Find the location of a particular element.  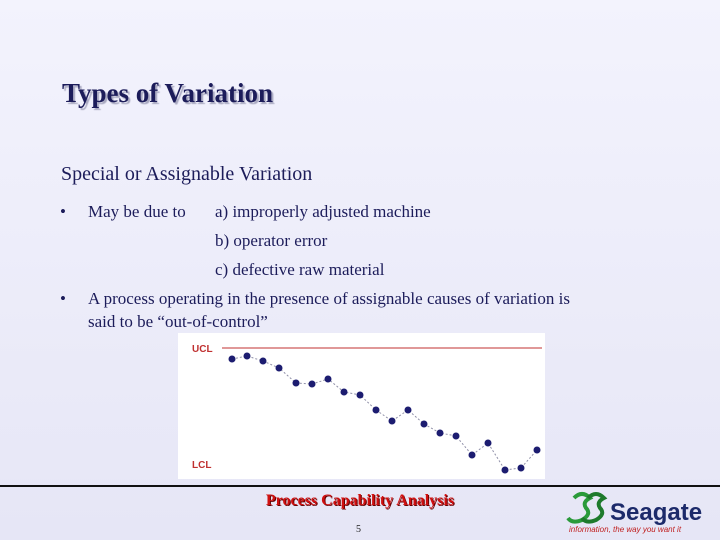

page-number: 5 is located at coordinates (358, 529).